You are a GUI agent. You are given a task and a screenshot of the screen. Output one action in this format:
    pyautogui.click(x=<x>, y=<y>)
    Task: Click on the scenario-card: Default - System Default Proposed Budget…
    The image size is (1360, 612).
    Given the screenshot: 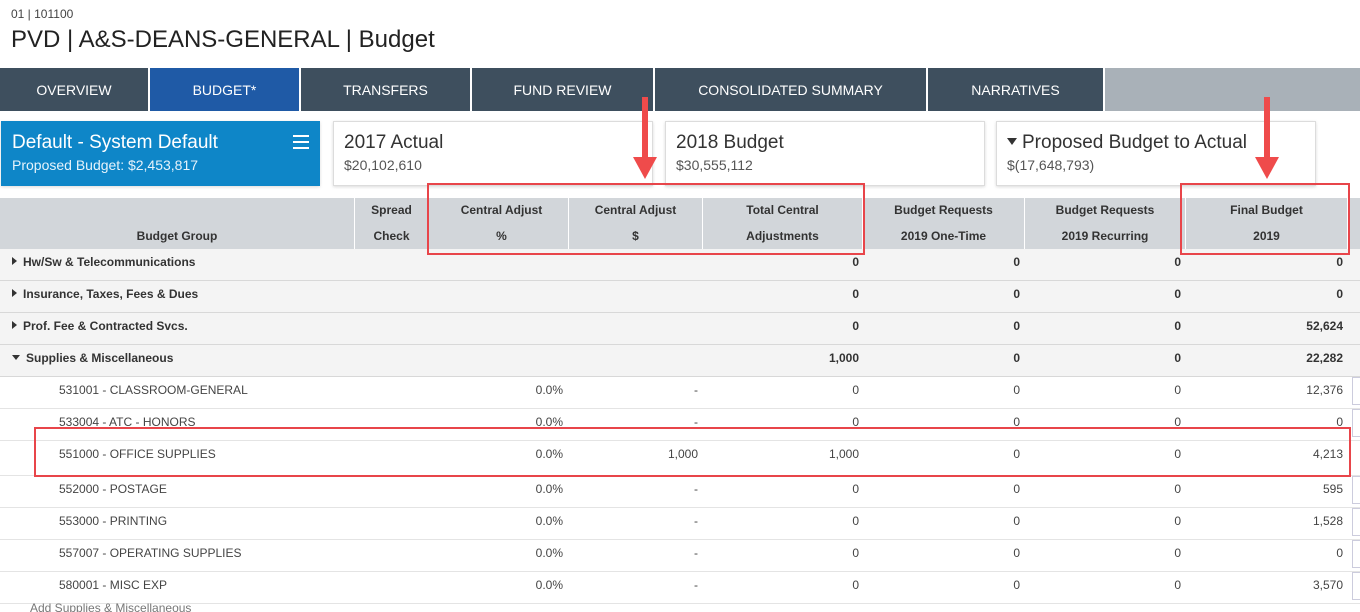 What is the action you would take?
    pyautogui.click(x=160, y=153)
    